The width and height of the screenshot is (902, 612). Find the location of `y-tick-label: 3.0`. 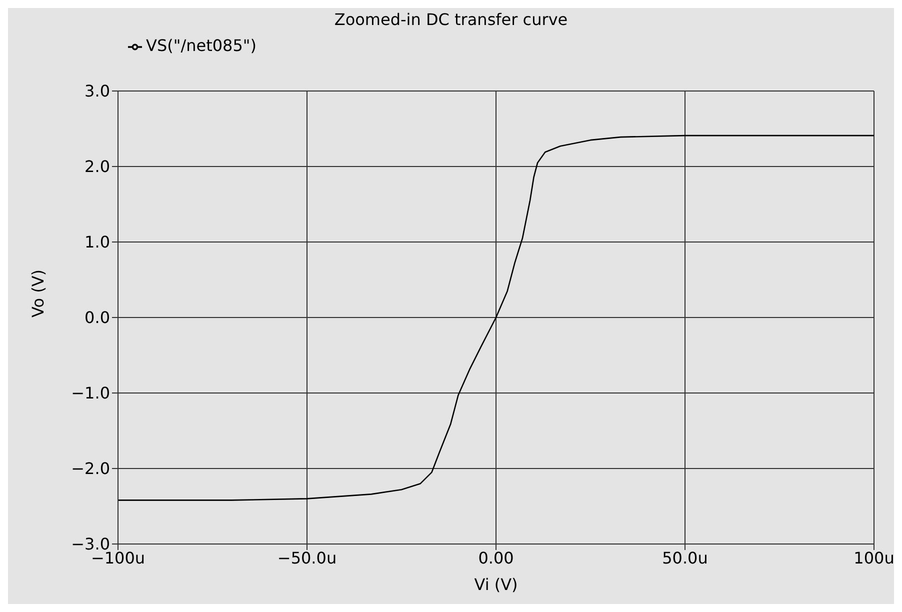

y-tick-label: 3.0 is located at coordinates (97, 91).